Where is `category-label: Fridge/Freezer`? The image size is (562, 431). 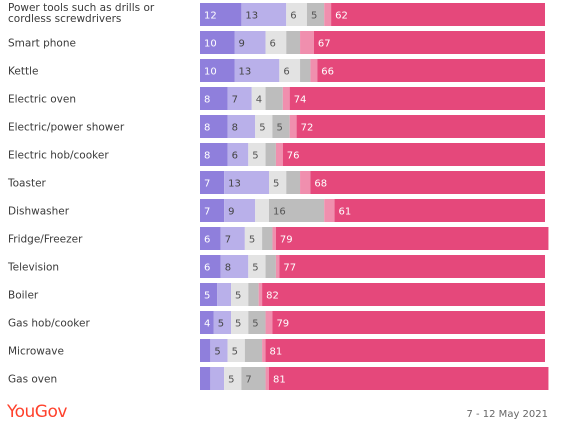
category-label: Fridge/Freezer is located at coordinates (45, 240).